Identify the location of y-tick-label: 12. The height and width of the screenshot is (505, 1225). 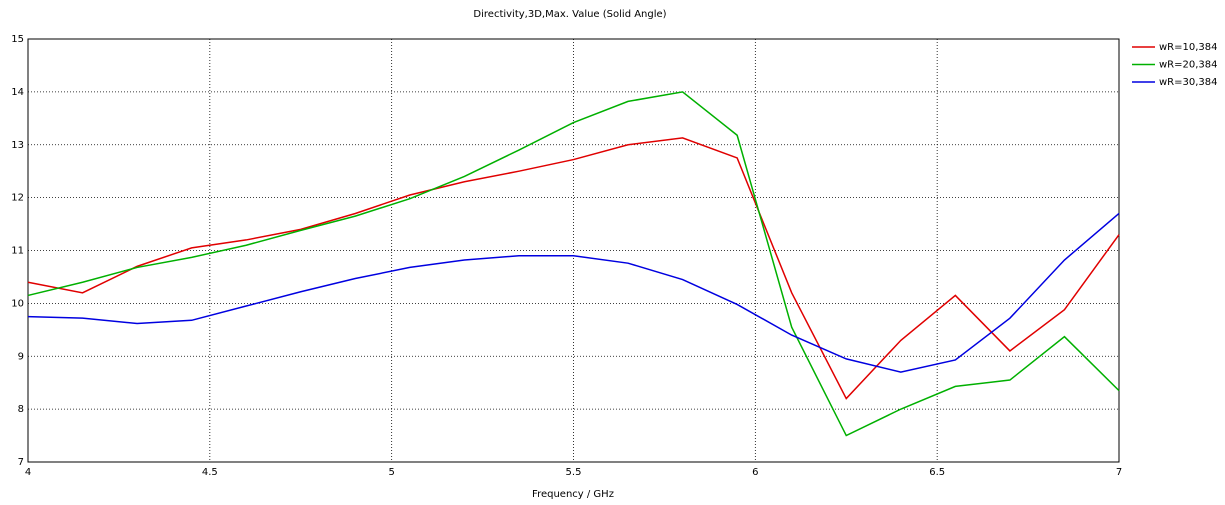
(17, 198).